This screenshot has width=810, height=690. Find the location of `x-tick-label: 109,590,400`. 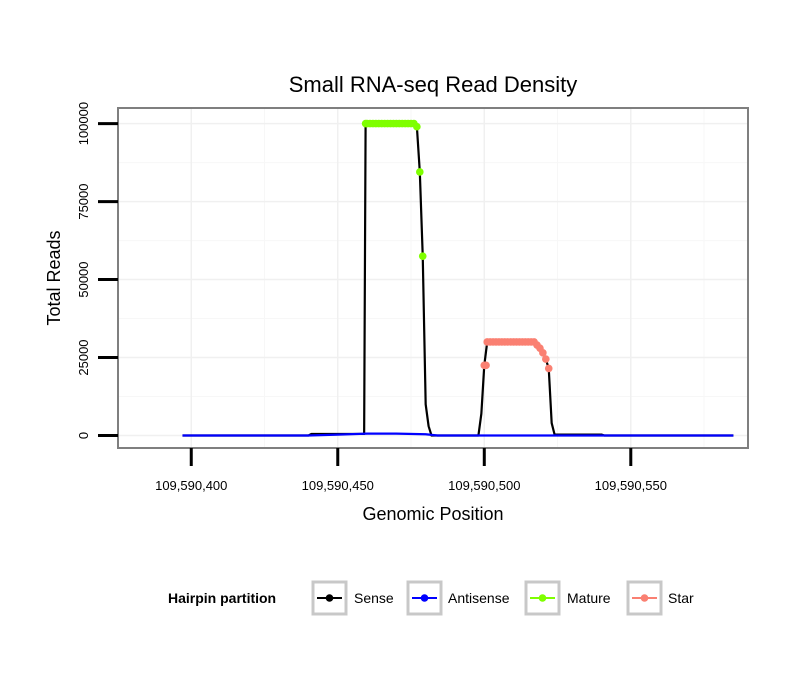

x-tick-label: 109,590,400 is located at coordinates (191, 485).